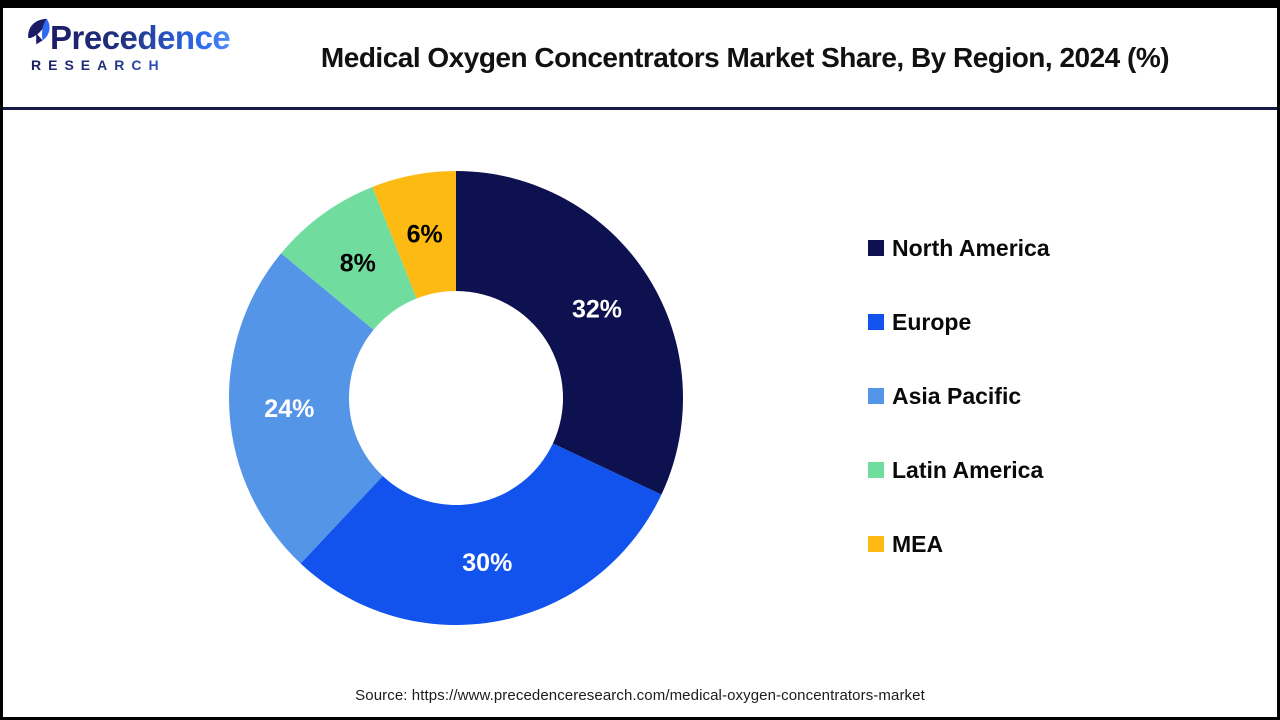  Describe the element at coordinates (932, 321) in the screenshot. I see `legend-label-europe: Europe` at that location.